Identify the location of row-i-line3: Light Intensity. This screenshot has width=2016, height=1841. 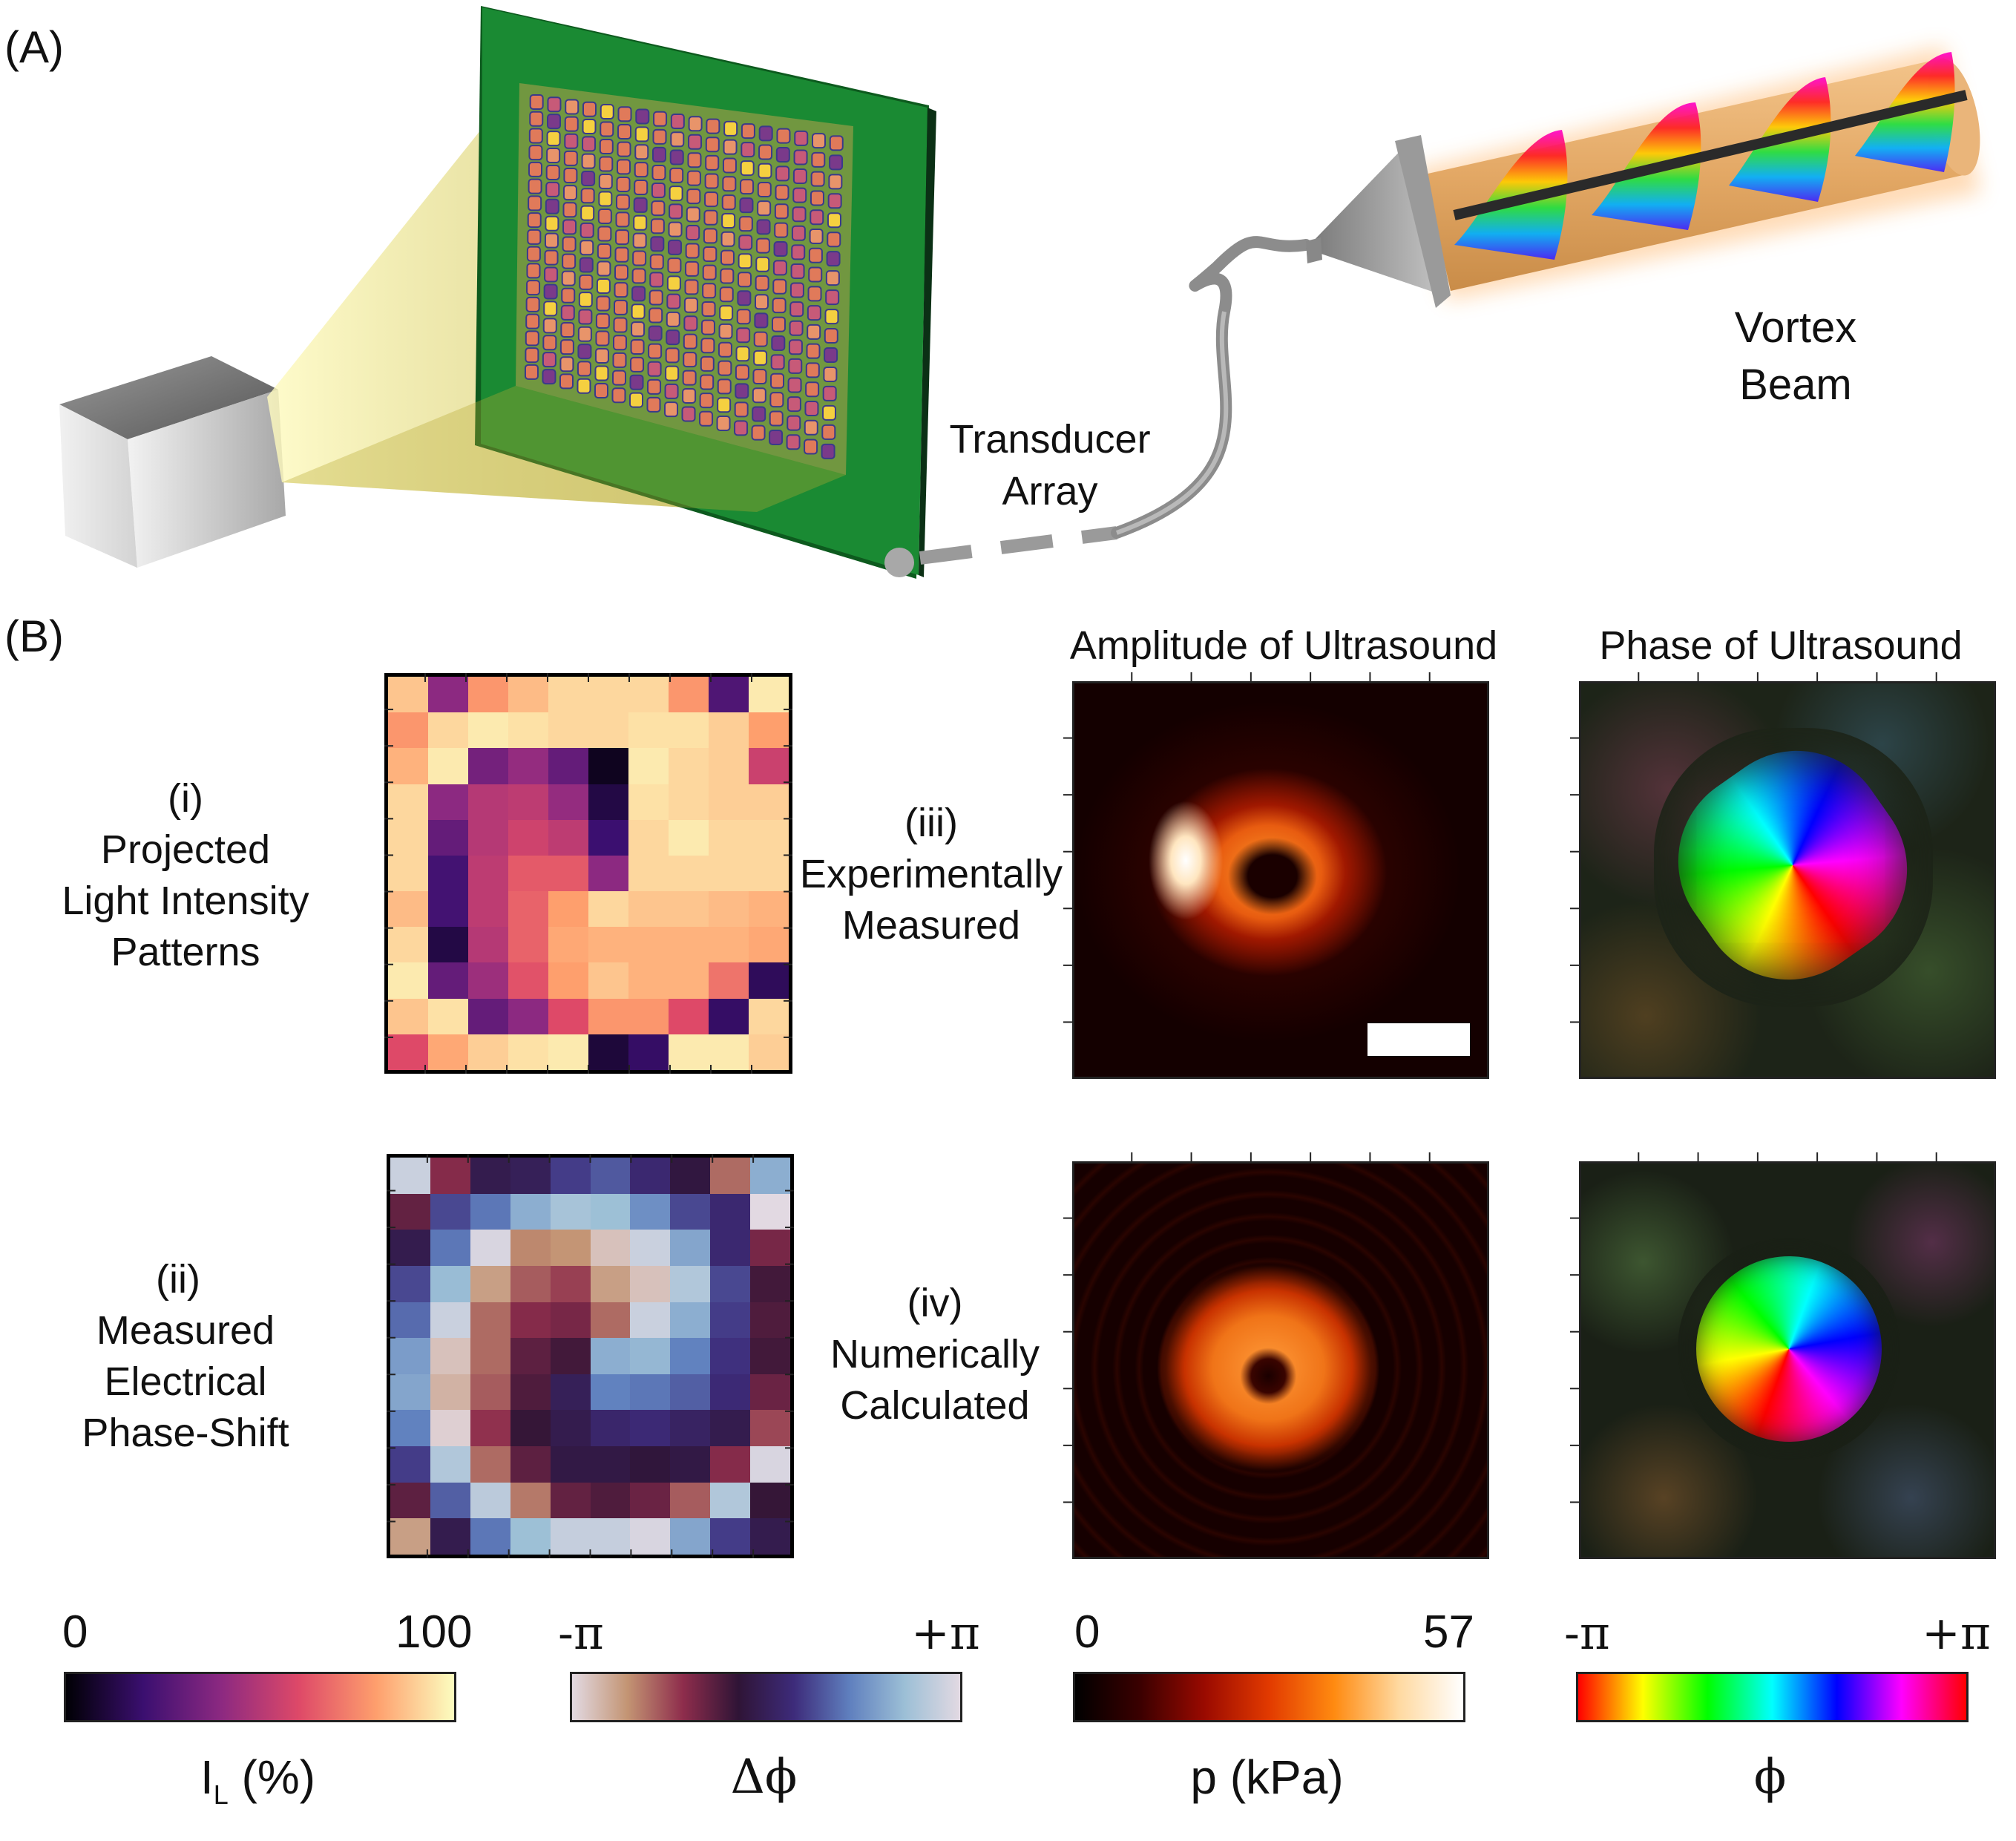
(185, 901).